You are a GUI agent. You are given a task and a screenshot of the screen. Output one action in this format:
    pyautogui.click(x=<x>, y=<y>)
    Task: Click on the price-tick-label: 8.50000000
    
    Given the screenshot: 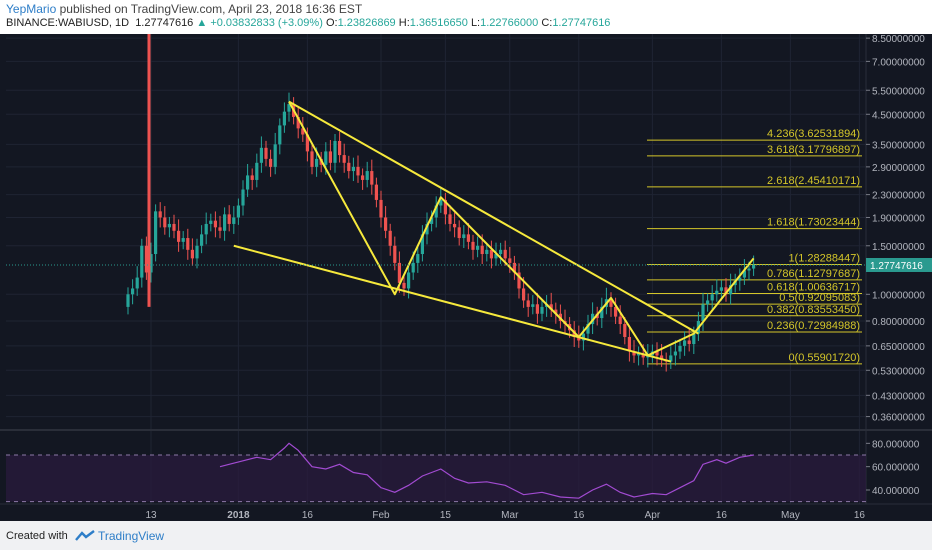 What is the action you would take?
    pyautogui.click(x=898, y=39)
    